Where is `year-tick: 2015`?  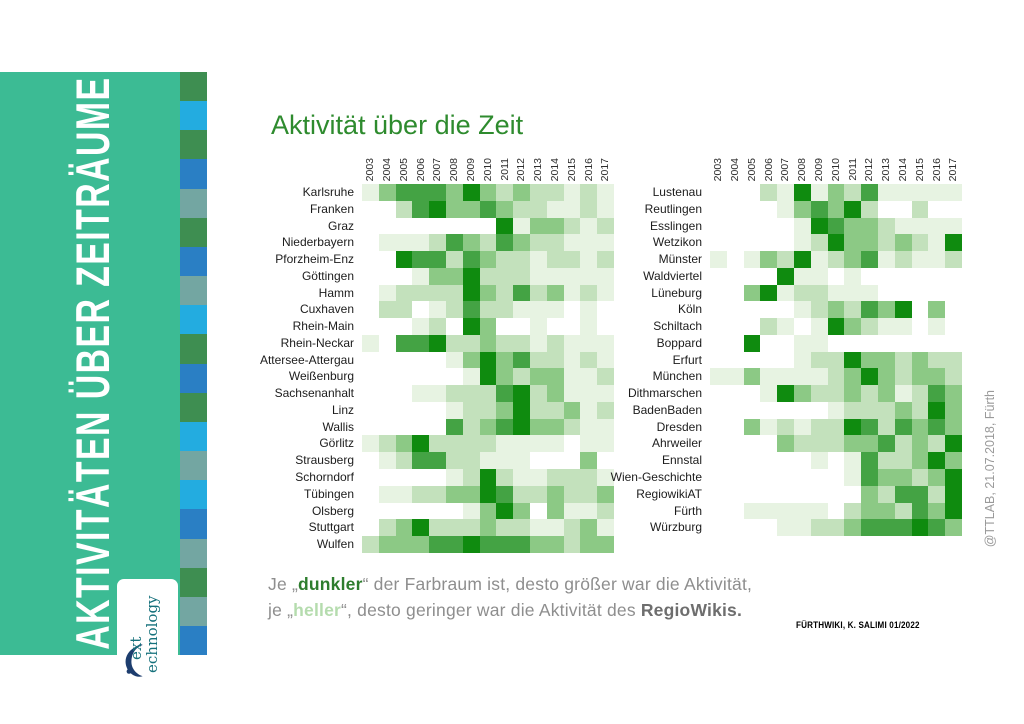 year-tick: 2015 is located at coordinates (919, 169).